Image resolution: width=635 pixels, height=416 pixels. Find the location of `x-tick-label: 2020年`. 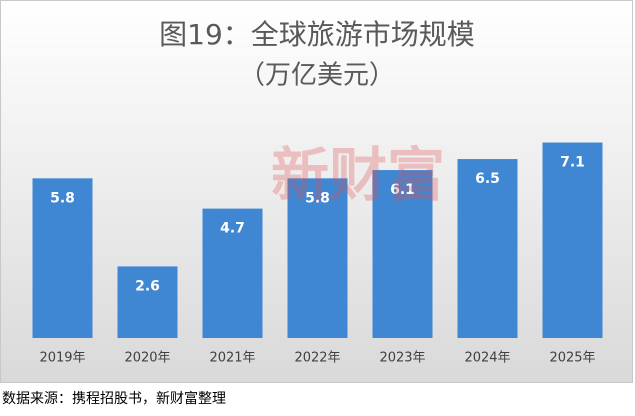

x-tick-label: 2020年 is located at coordinates (147, 358).